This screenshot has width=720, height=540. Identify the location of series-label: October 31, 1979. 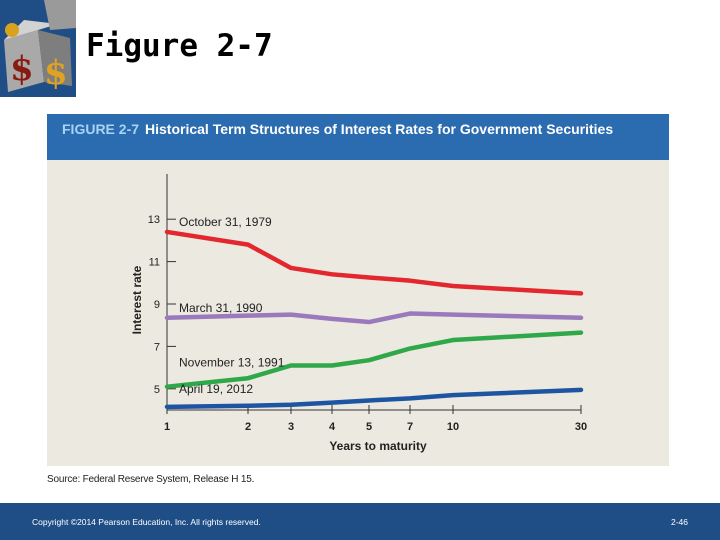
(225, 222).